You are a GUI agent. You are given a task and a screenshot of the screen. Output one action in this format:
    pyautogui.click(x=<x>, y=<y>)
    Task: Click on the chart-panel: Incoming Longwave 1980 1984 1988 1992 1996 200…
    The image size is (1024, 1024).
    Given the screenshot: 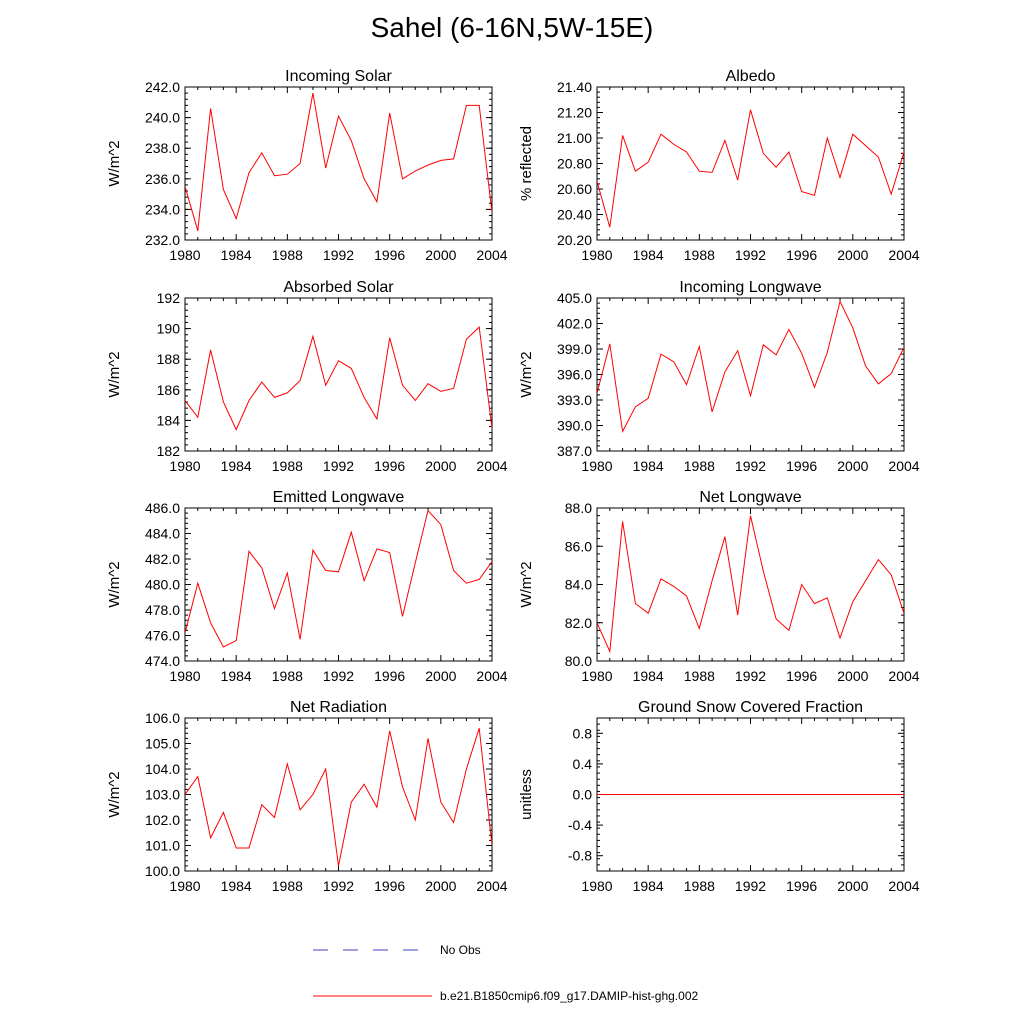 What is the action you would take?
    pyautogui.click(x=719, y=376)
    